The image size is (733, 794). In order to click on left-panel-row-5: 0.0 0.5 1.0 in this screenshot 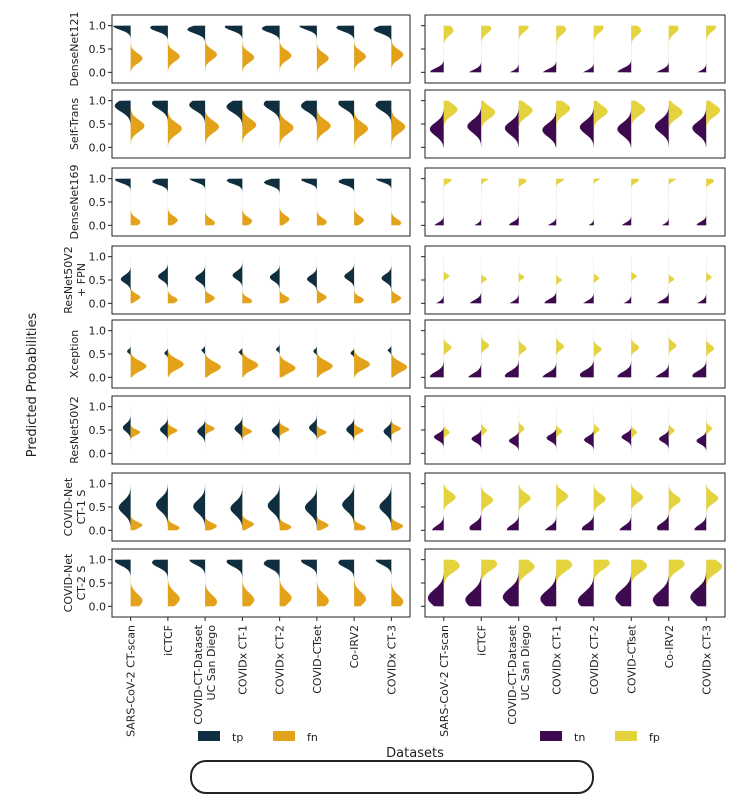, I will do `click(250, 430)`.